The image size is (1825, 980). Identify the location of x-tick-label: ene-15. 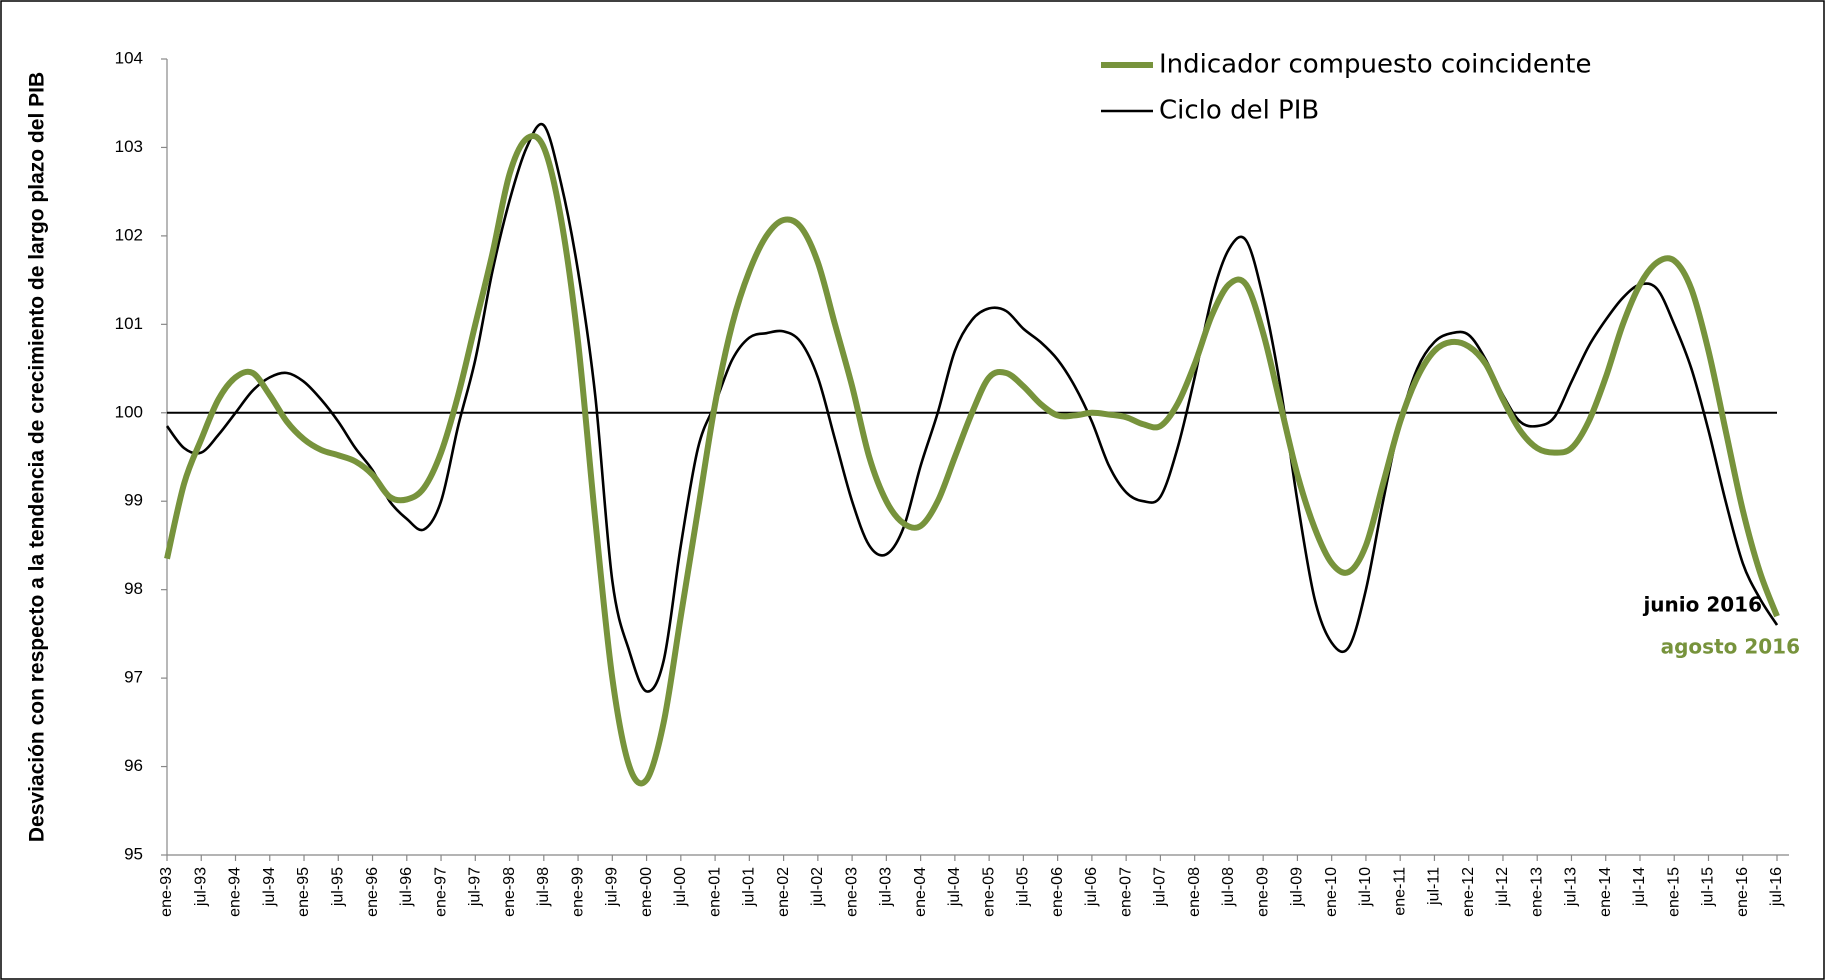
(1673, 892).